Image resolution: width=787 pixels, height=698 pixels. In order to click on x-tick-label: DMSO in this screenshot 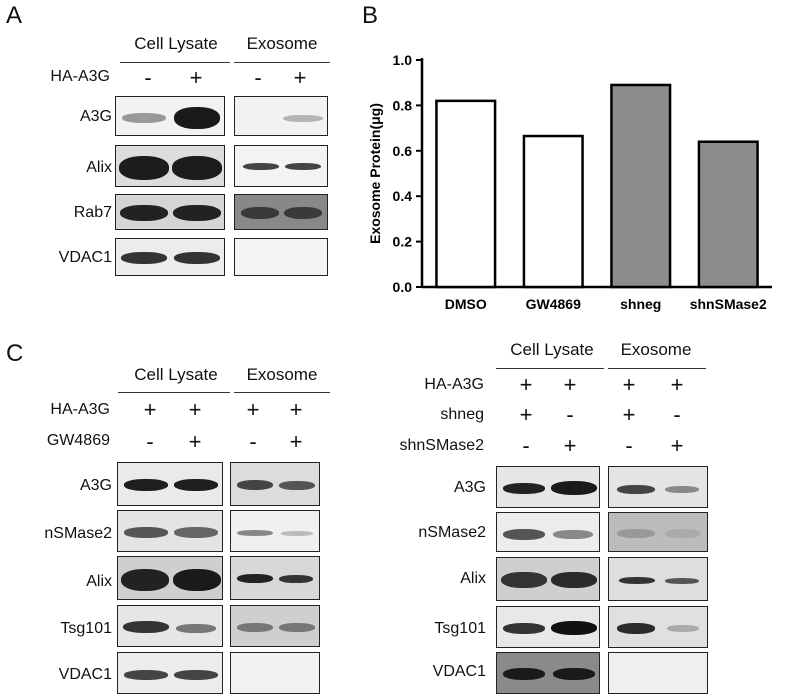, I will do `click(466, 304)`.